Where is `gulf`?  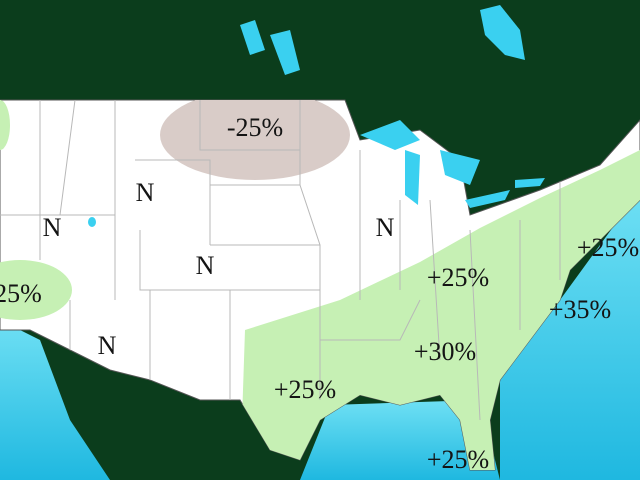 gulf is located at coordinates (400, 440).